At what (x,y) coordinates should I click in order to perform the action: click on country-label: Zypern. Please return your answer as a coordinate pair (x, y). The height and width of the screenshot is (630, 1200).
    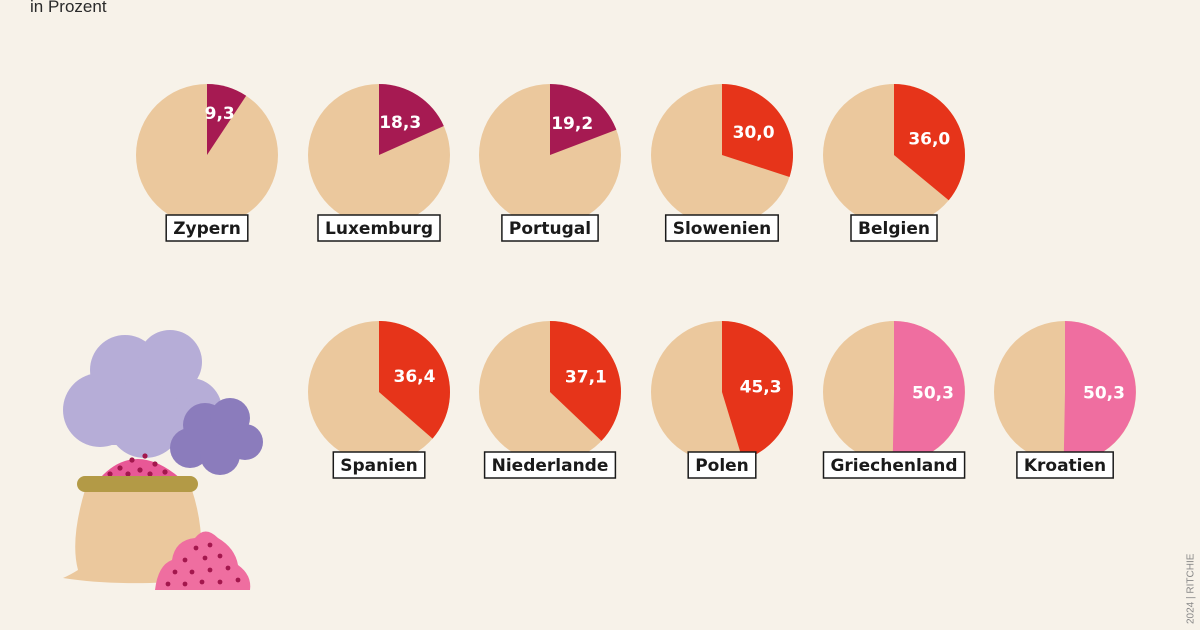
    Looking at the image, I should click on (207, 229).